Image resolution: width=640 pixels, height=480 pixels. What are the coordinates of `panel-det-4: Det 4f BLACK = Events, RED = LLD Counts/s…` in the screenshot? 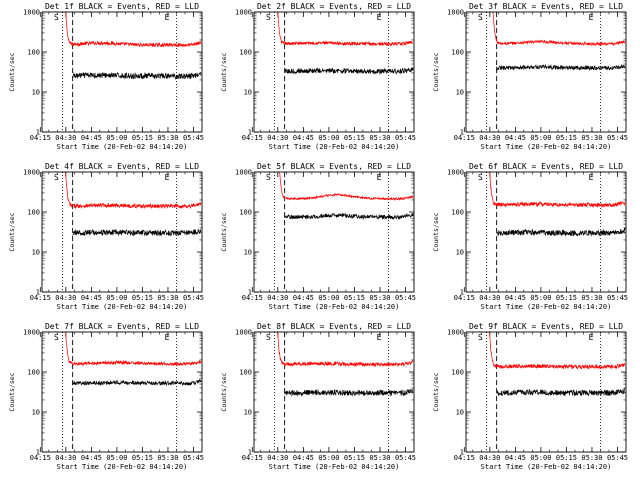 It's located at (106, 236).